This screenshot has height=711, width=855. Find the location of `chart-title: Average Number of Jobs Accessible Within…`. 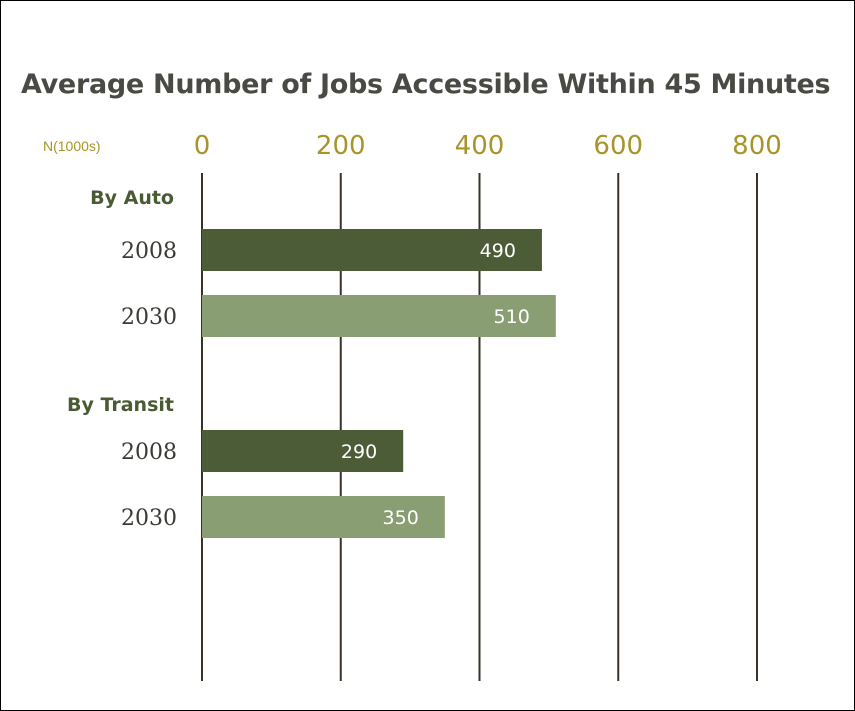

chart-title: Average Number of Jobs Accessible Within… is located at coordinates (426, 84).